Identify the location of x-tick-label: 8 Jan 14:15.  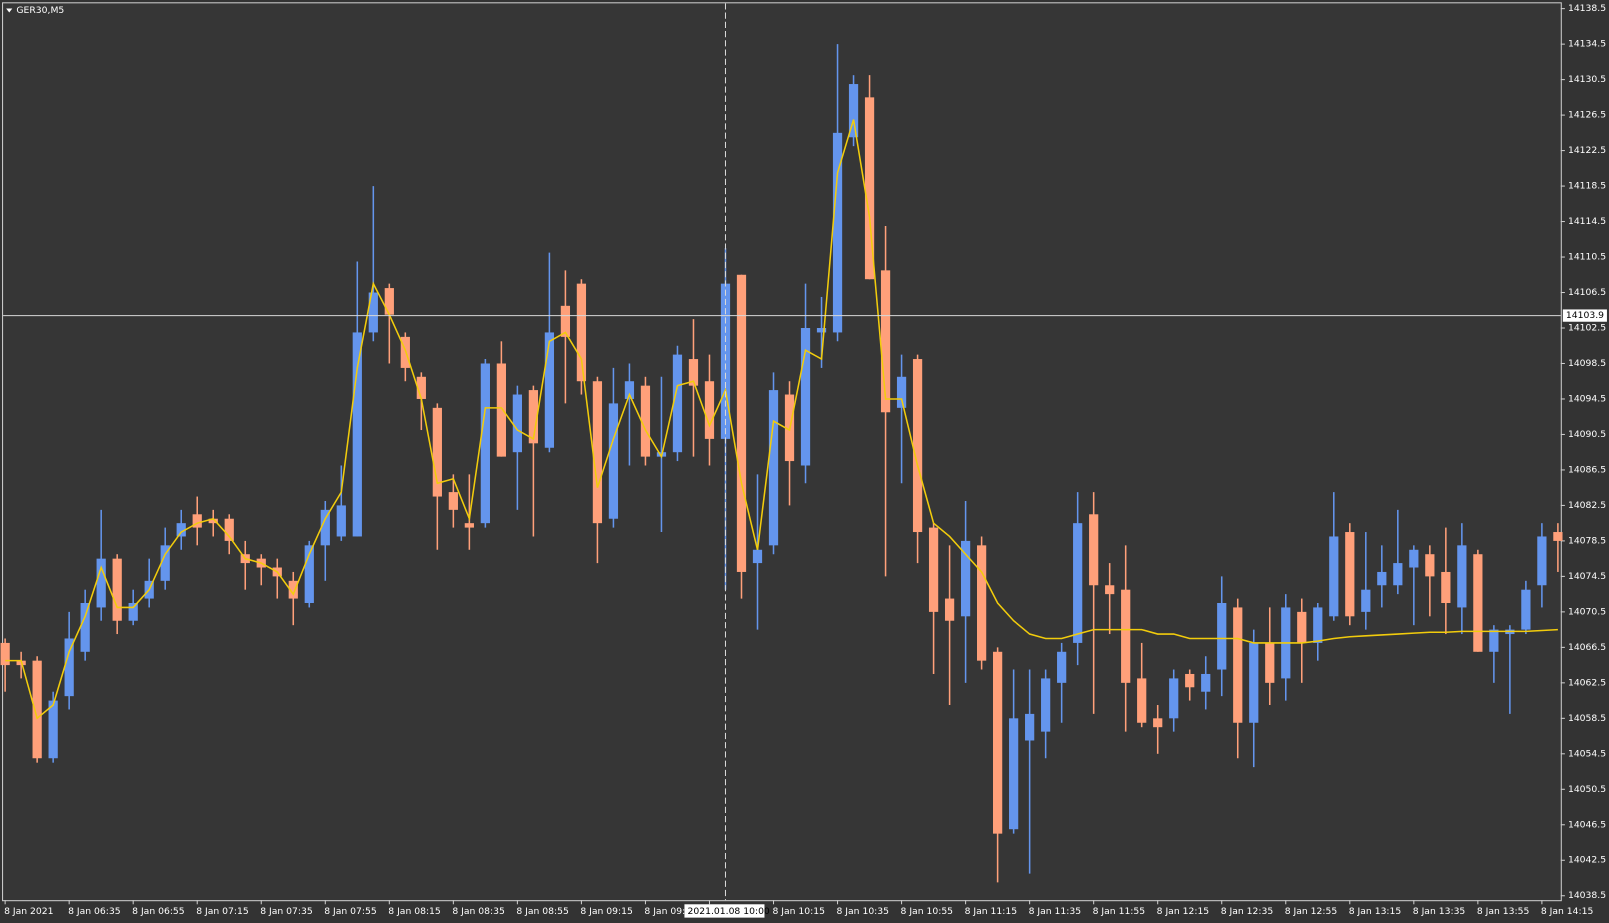
(1567, 911).